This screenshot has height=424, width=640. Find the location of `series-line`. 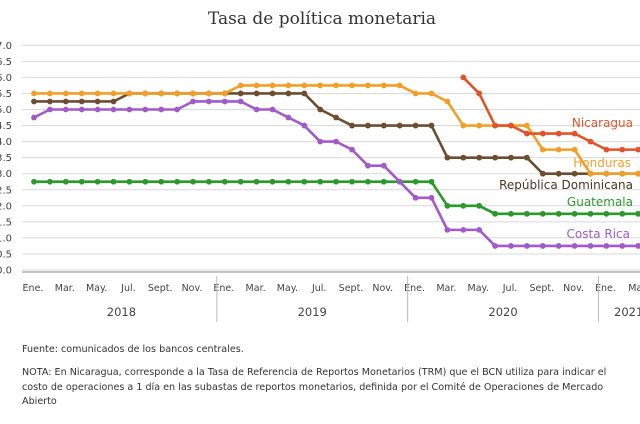

series-line is located at coordinates (550, 113).